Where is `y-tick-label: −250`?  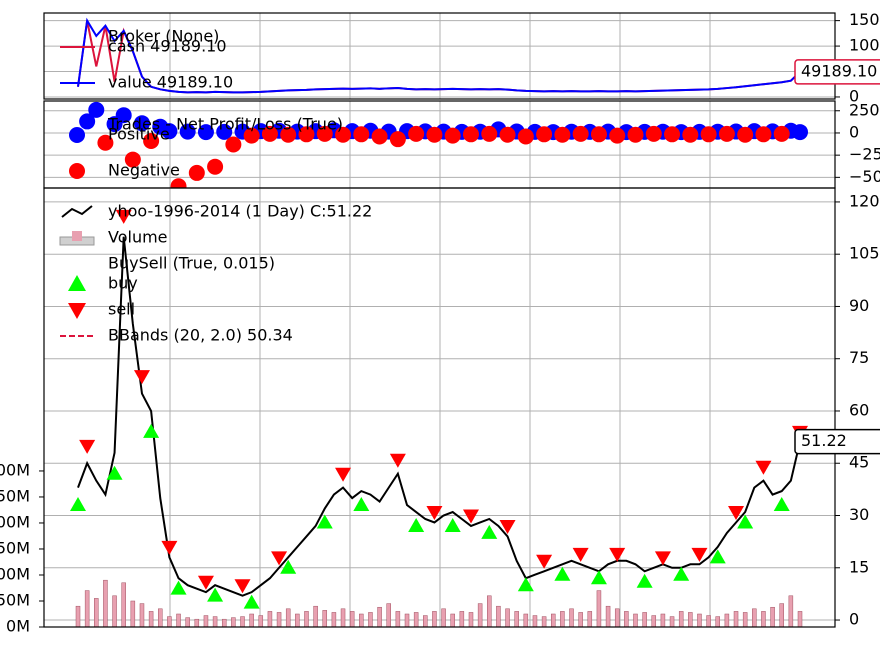
y-tick-label: −250 is located at coordinates (864, 154).